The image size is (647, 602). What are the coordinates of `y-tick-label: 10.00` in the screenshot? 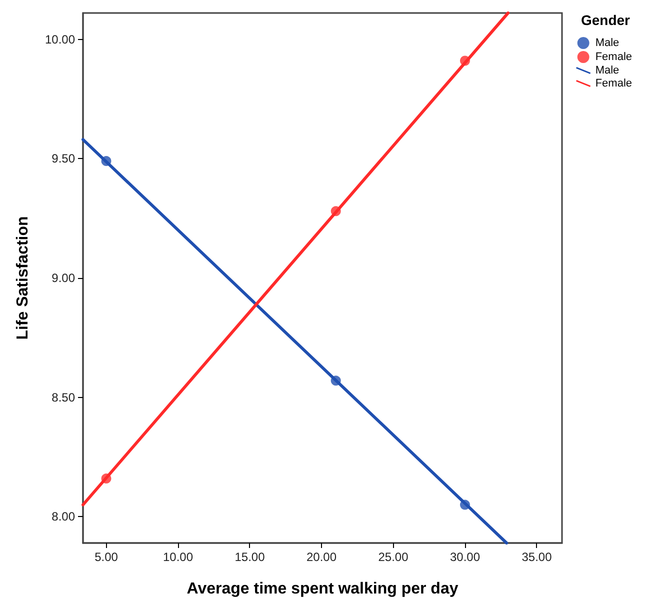 It's located at (60, 39).